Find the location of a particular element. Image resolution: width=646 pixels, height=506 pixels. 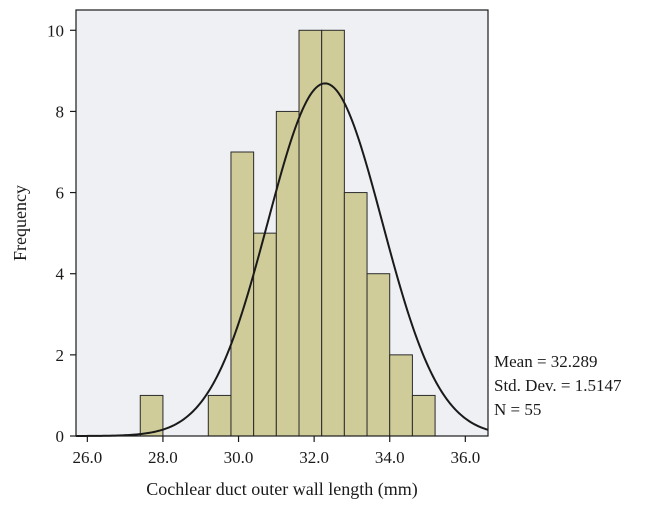

x-tick-label: 34.0 is located at coordinates (390, 457).